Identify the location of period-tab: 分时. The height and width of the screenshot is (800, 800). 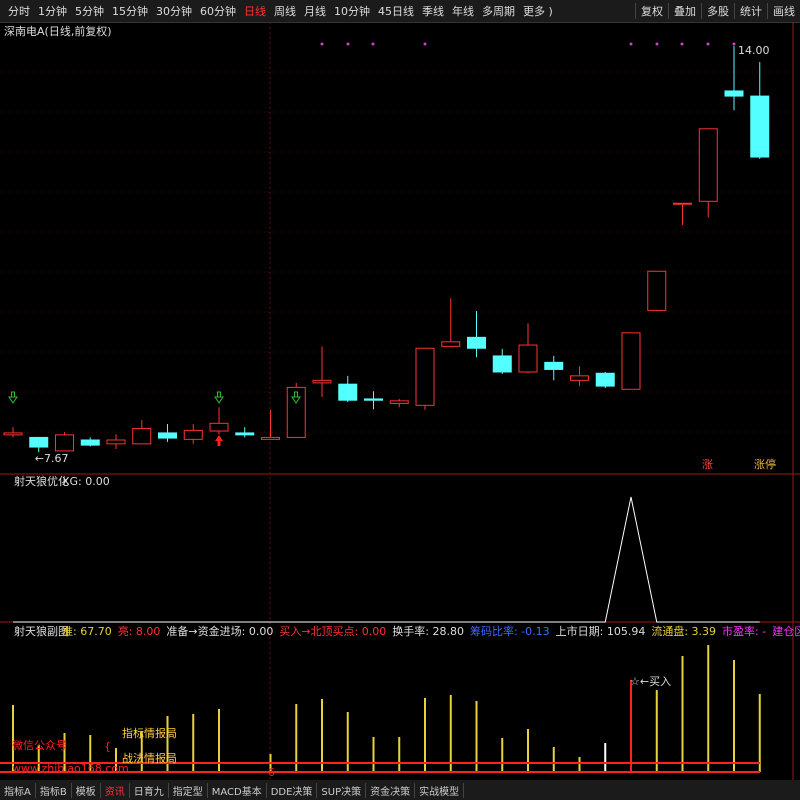
(19, 11).